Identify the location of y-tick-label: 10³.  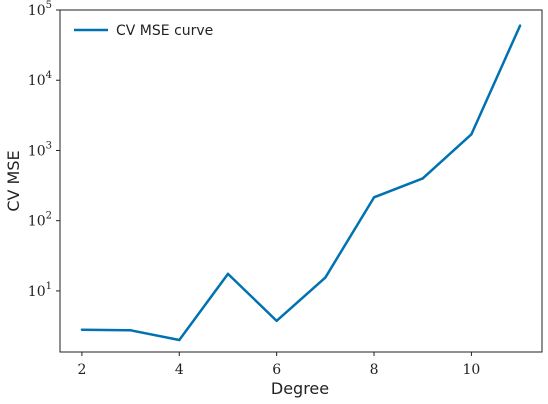
(40, 149).